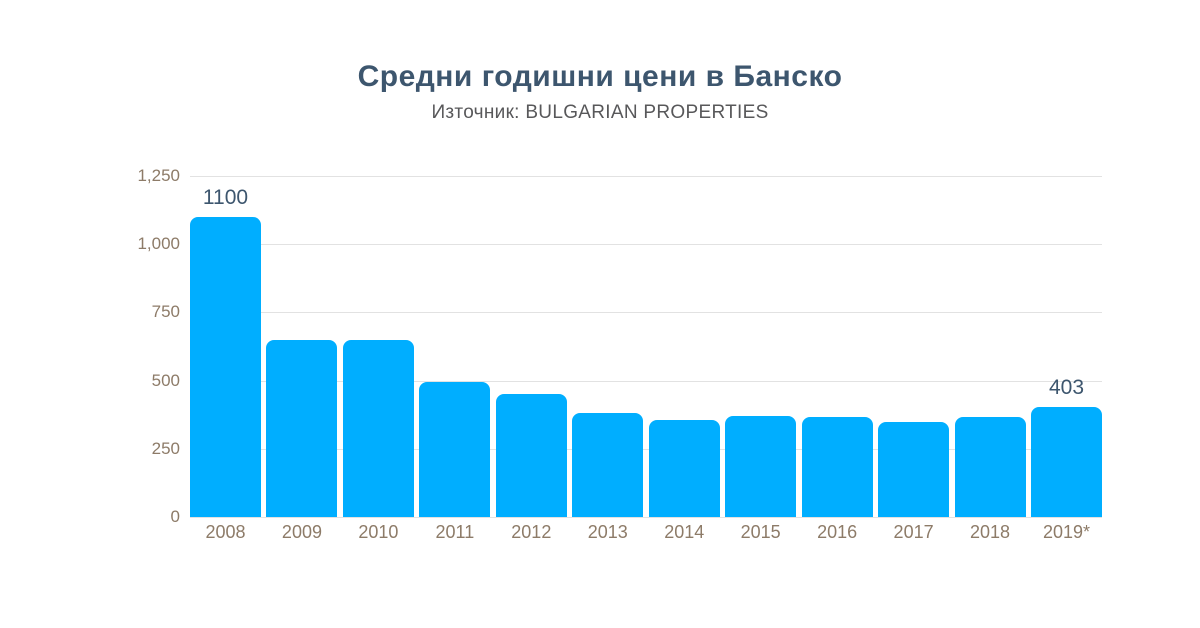 Image resolution: width=1200 pixels, height=628 pixels. Describe the element at coordinates (175, 516) in the screenshot. I see `y-tick-label: 0` at that location.